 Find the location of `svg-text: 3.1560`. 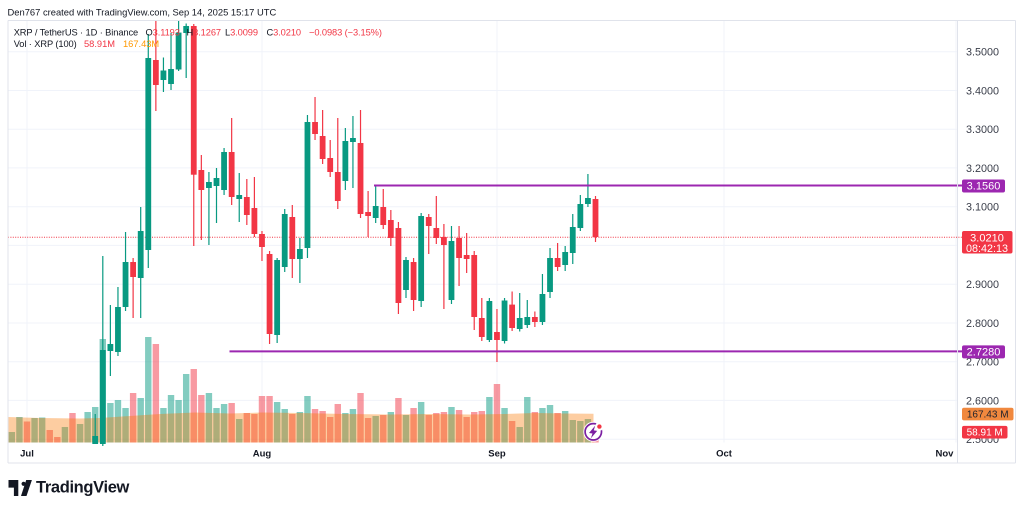

svg-text: 3.1560 is located at coordinates (984, 187).